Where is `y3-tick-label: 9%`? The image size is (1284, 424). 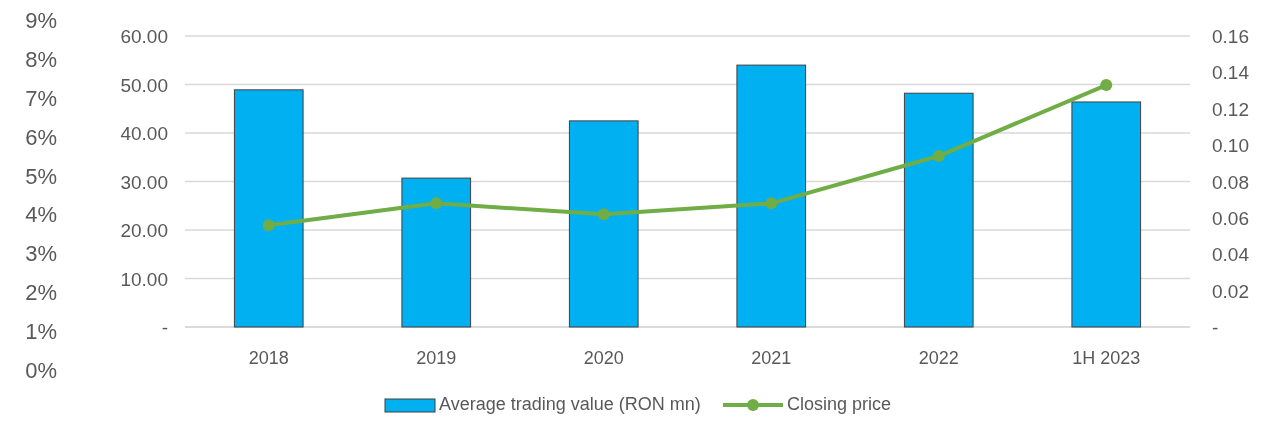
y3-tick-label: 9% is located at coordinates (41, 20).